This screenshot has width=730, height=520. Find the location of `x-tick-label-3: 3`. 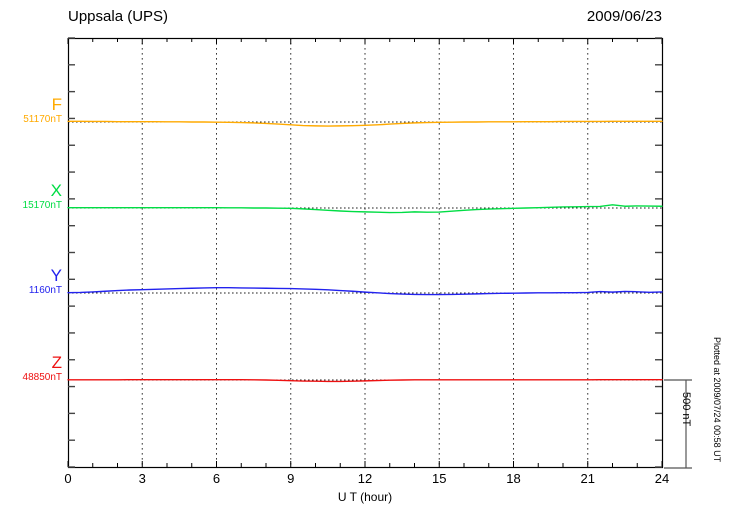

x-tick-label-3: 3 is located at coordinates (142, 478).